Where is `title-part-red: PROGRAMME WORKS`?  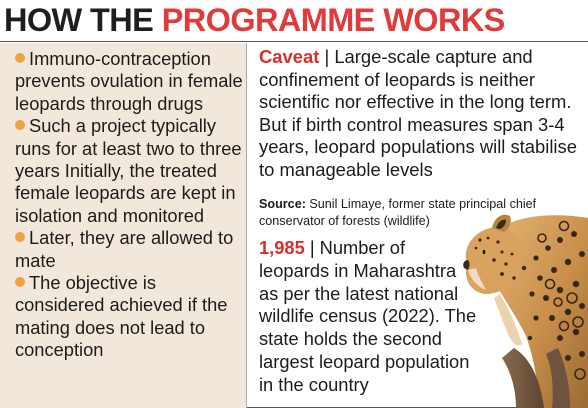
title-part-red: PROGRAMME WORKS is located at coordinates (333, 20).